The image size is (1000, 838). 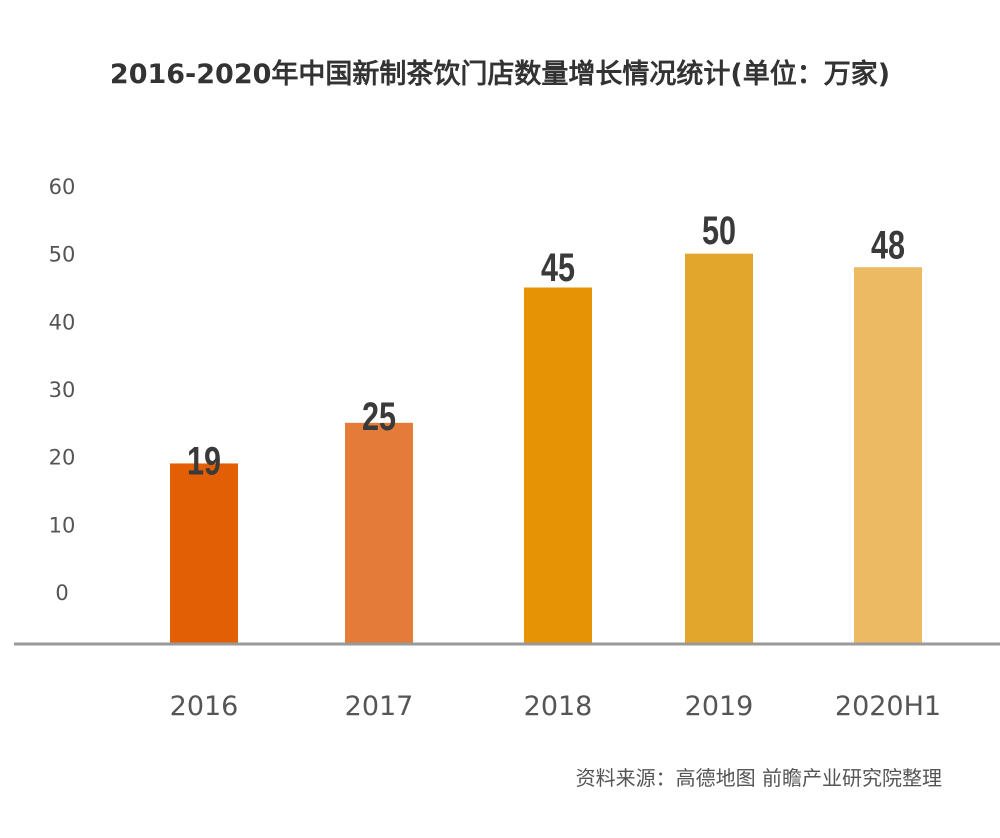 I want to click on data-label: 50, so click(x=719, y=231).